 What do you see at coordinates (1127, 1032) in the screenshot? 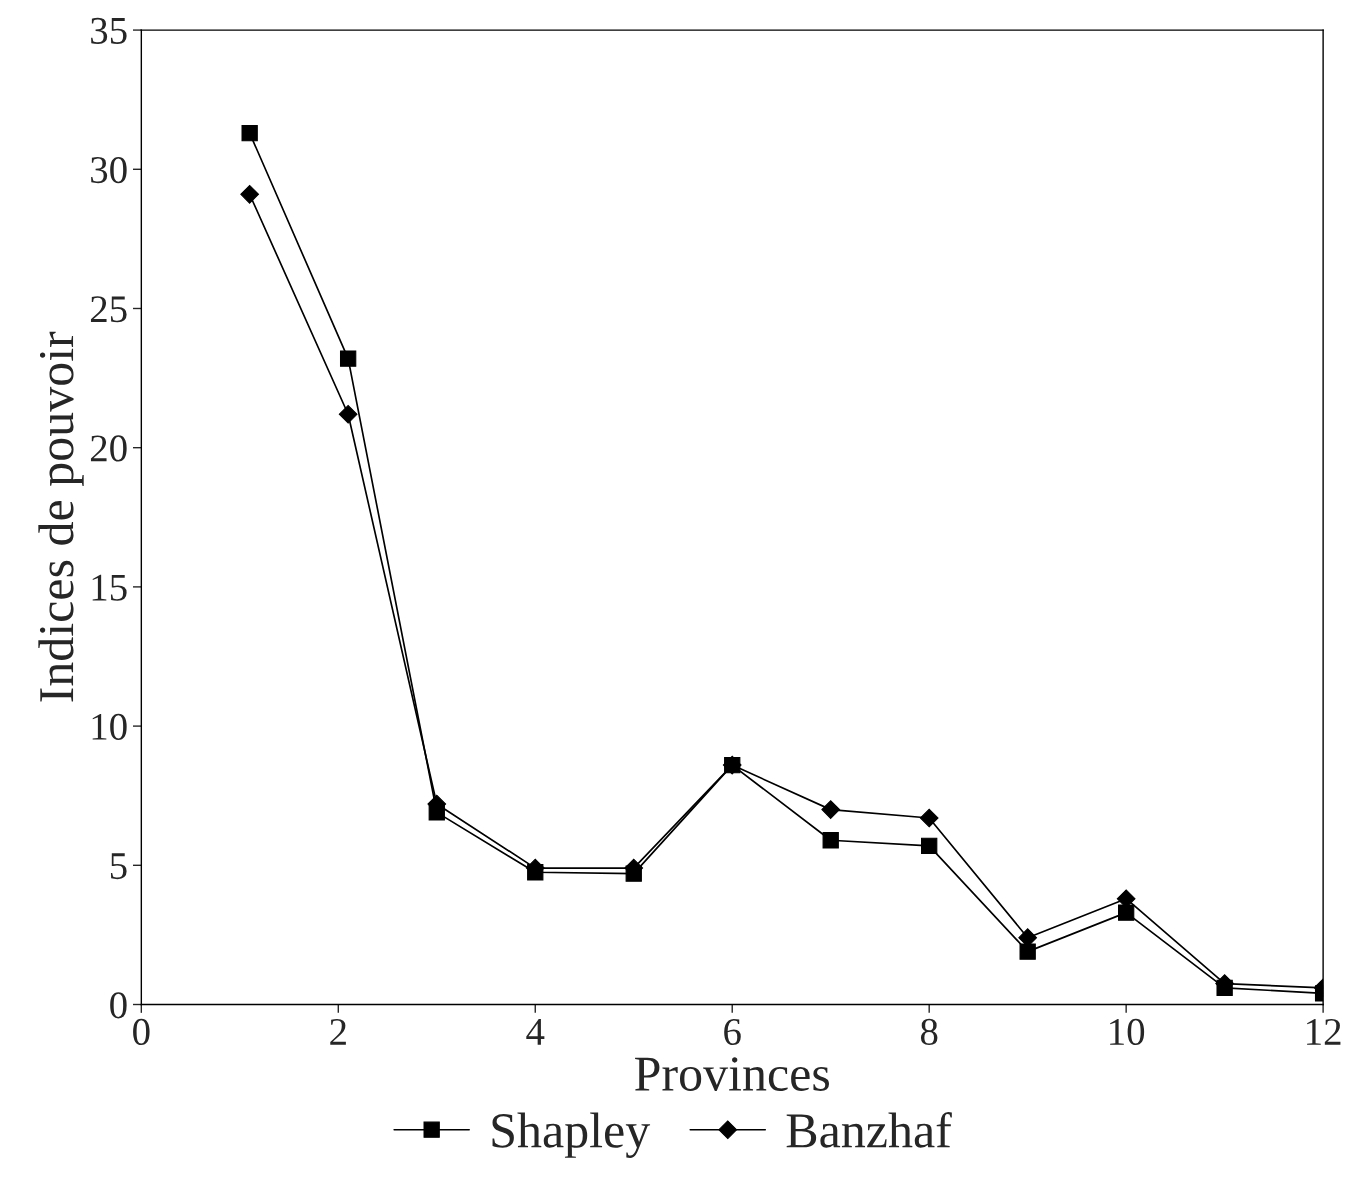
I see `x-tick-label: 10` at bounding box center [1127, 1032].